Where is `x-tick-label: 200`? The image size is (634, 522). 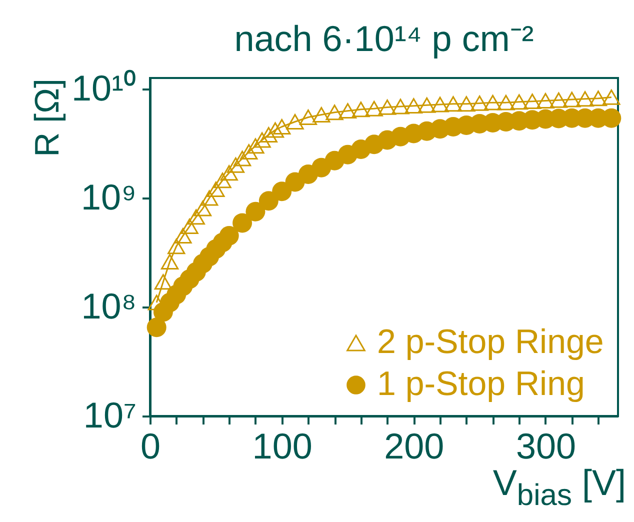
x-tick-label: 200 is located at coordinates (414, 446).